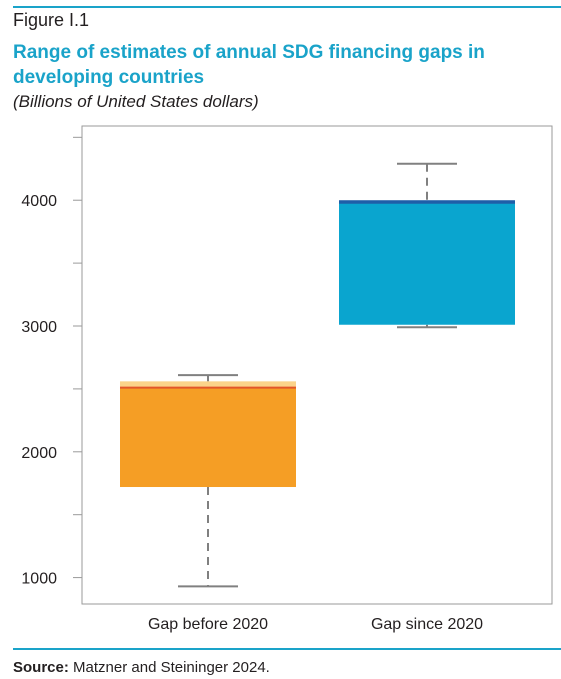 The image size is (561, 679). I want to click on figure-label: Figure I.1, so click(51, 20).